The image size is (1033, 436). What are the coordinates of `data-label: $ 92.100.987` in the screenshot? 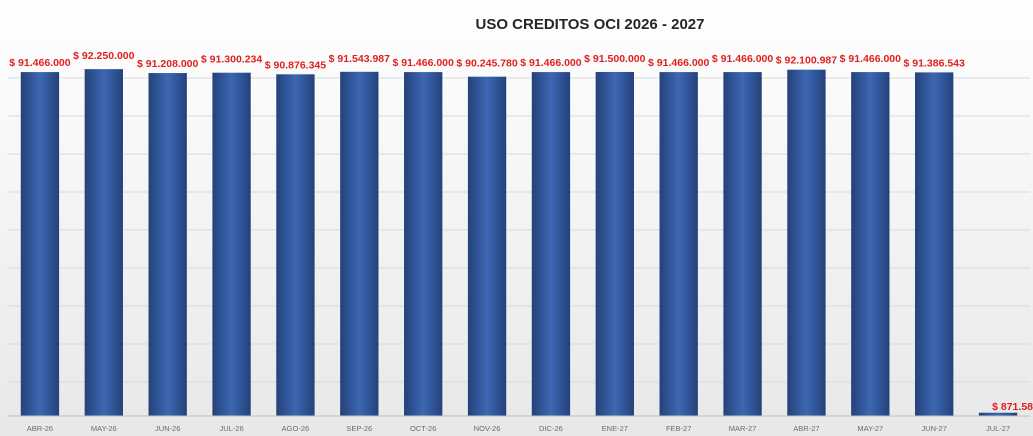 It's located at (806, 61).